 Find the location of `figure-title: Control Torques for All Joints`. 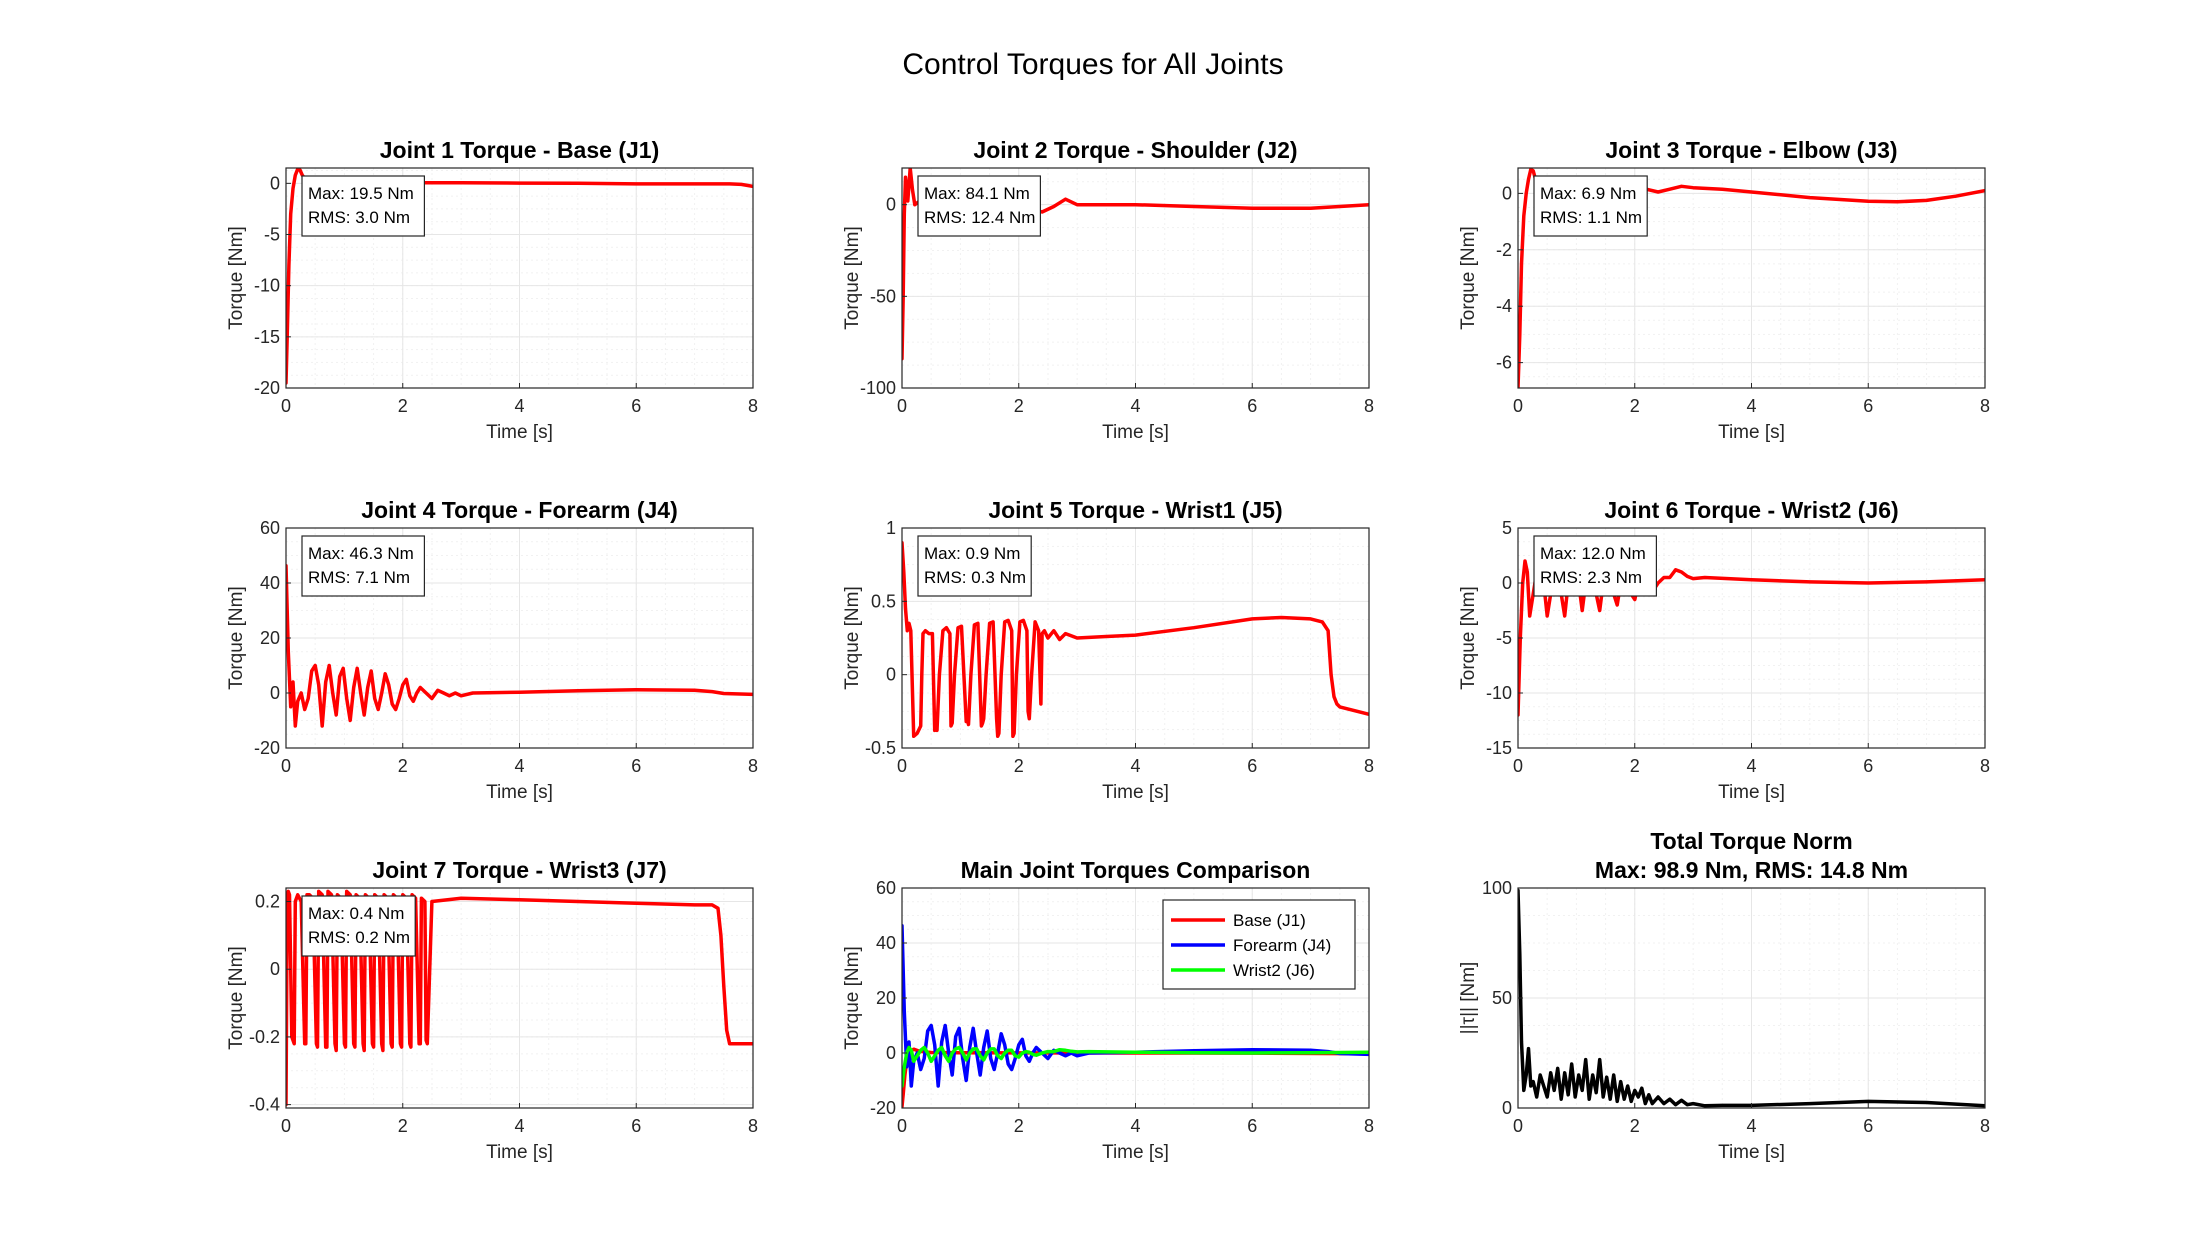

figure-title: Control Torques for All Joints is located at coordinates (1092, 64).